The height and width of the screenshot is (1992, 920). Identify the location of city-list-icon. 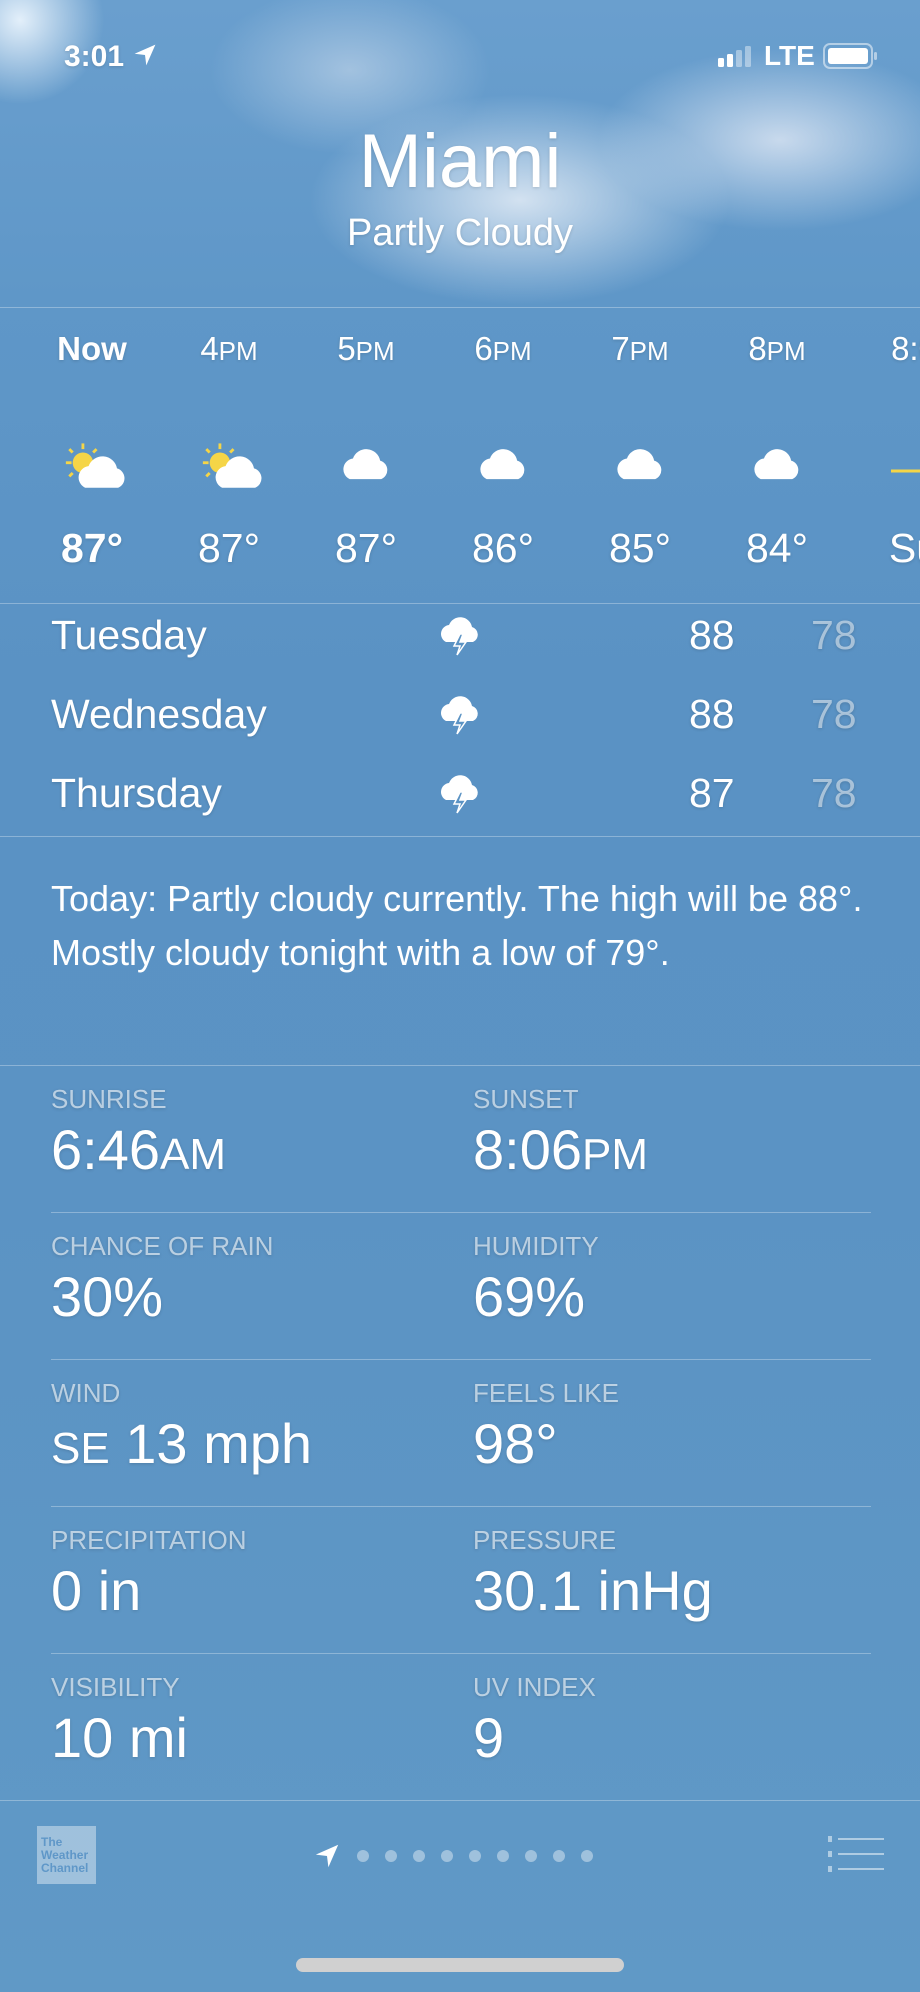
(856, 1854).